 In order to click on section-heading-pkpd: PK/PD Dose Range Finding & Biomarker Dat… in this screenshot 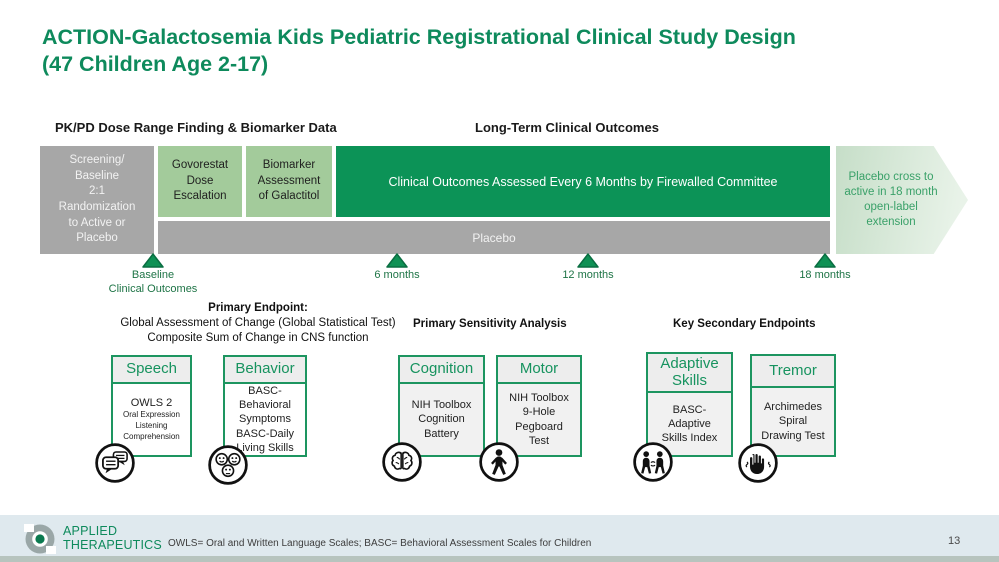, I will do `click(196, 127)`.